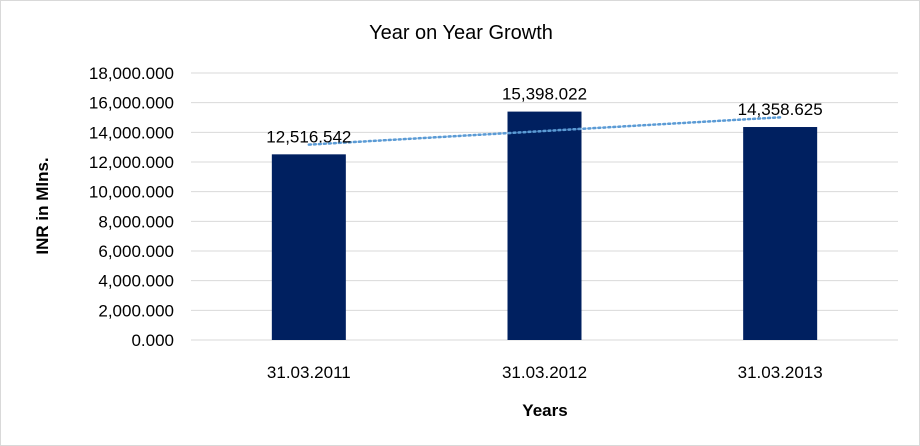 The width and height of the screenshot is (920, 446). What do you see at coordinates (308, 136) in the screenshot?
I see `data-label: 12,516.542` at bounding box center [308, 136].